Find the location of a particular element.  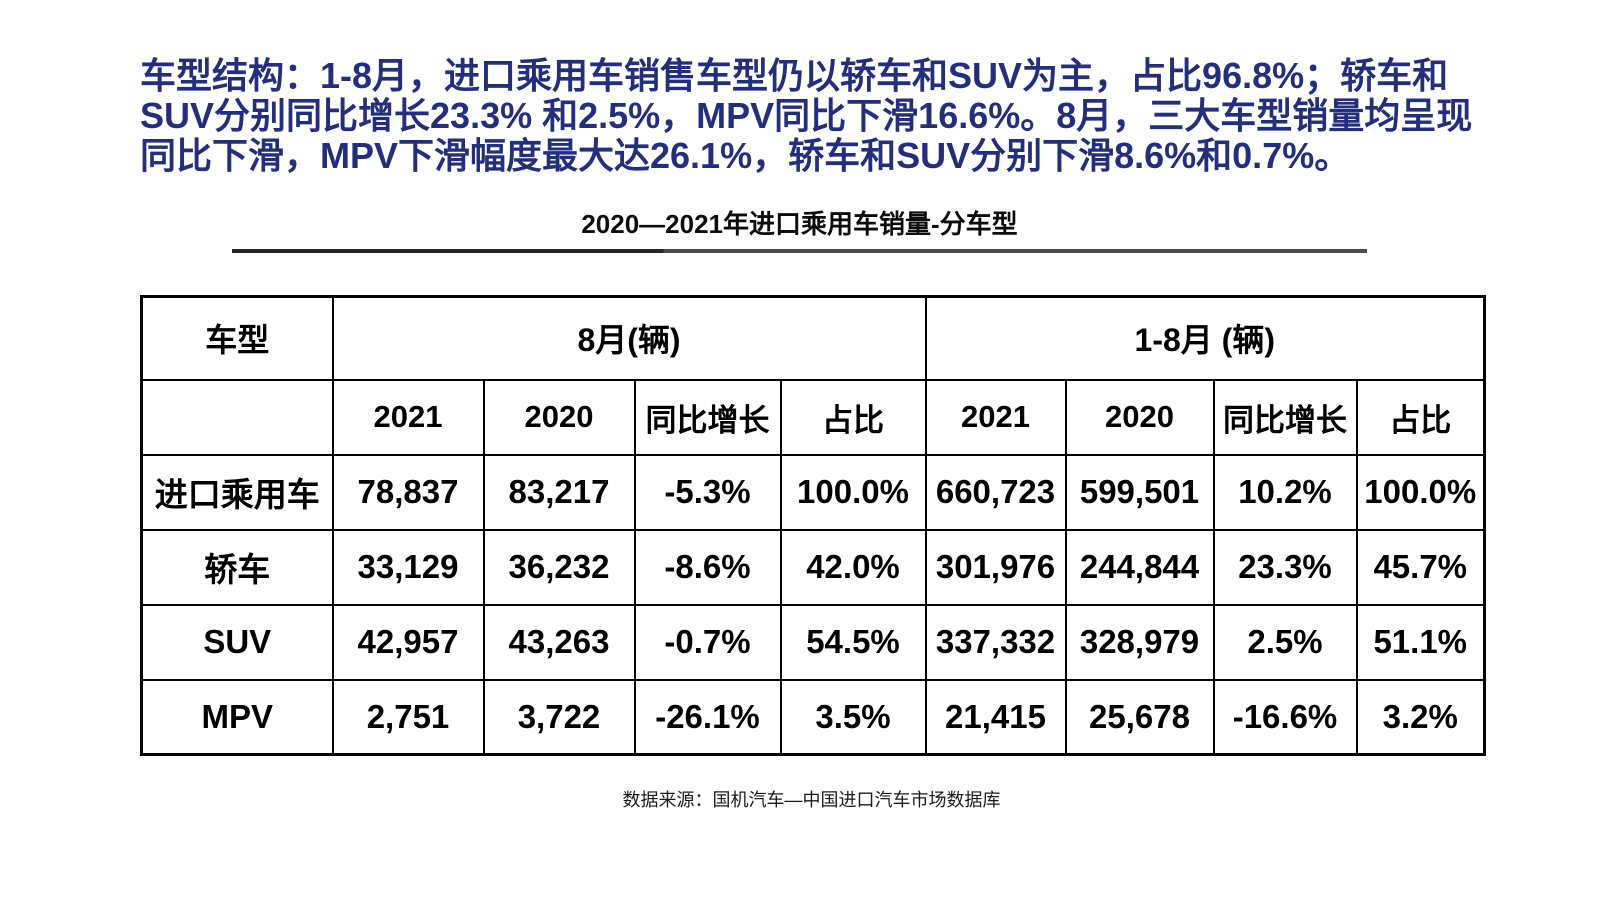

cell-ytd-2021: 660,723 is located at coordinates (995, 492).